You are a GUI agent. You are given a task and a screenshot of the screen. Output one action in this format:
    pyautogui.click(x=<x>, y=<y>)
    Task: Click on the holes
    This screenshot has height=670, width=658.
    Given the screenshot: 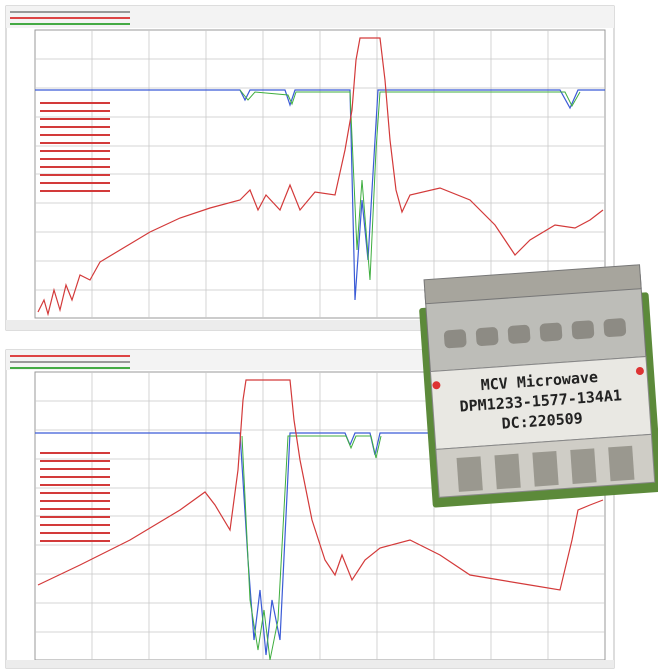 What is the action you would take?
    pyautogui.click(x=535, y=333)
    